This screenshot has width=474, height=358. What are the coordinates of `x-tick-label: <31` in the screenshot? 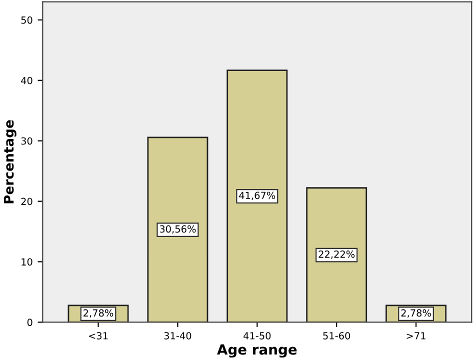 It's located at (98, 336).